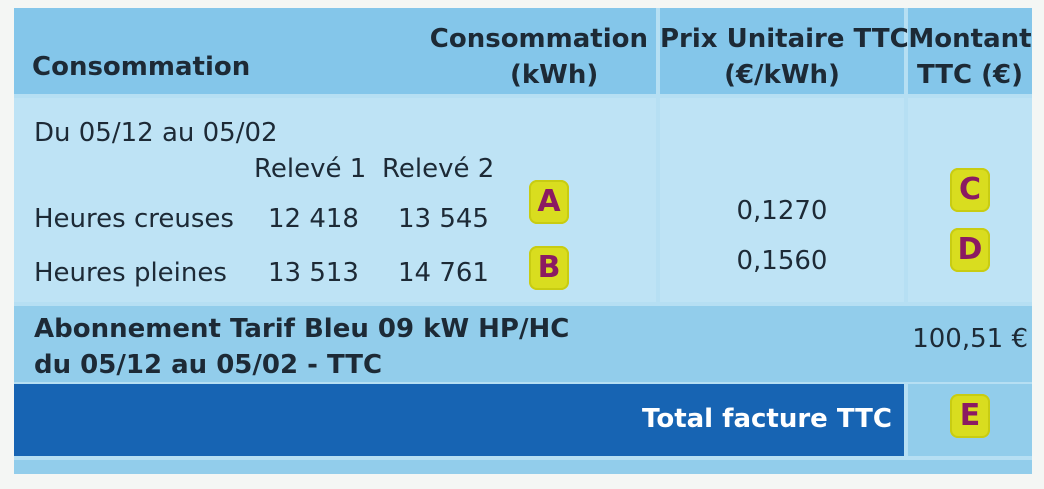  What do you see at coordinates (208, 365) in the screenshot?
I see `abonnement-line2: du 05/12 au 05/02 - TTC` at bounding box center [208, 365].